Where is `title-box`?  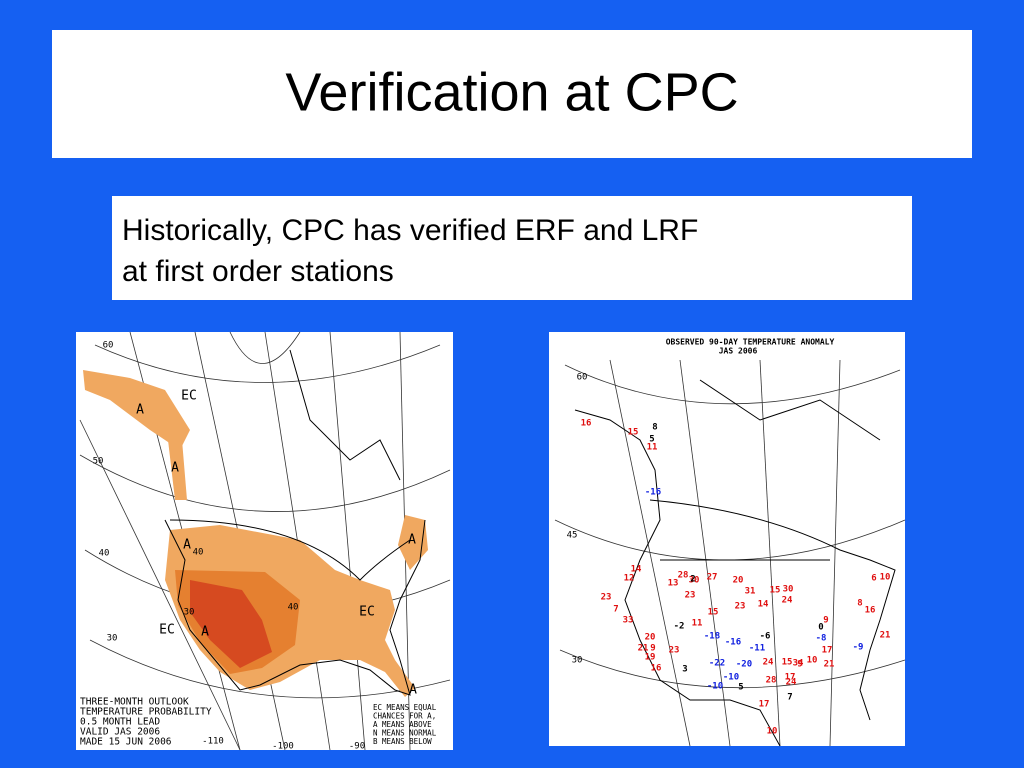 title-box is located at coordinates (512, 94).